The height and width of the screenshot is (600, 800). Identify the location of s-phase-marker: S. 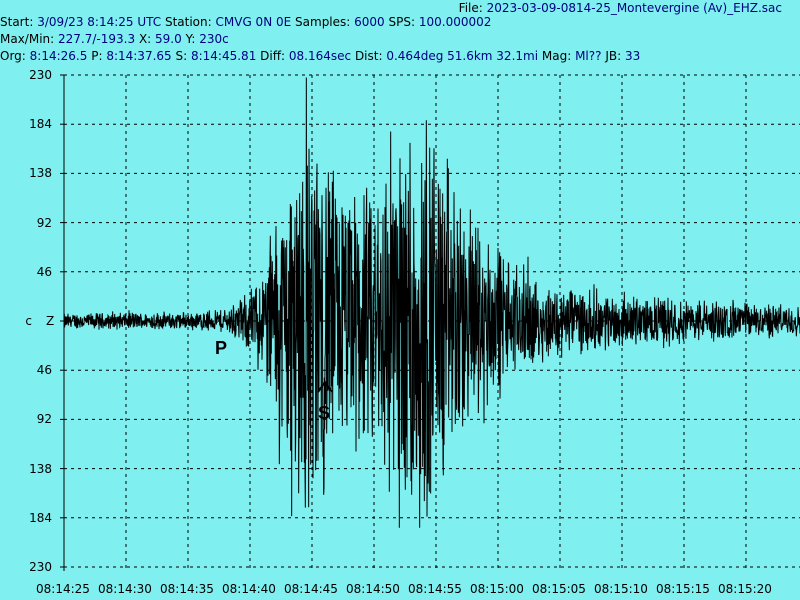
(324, 413).